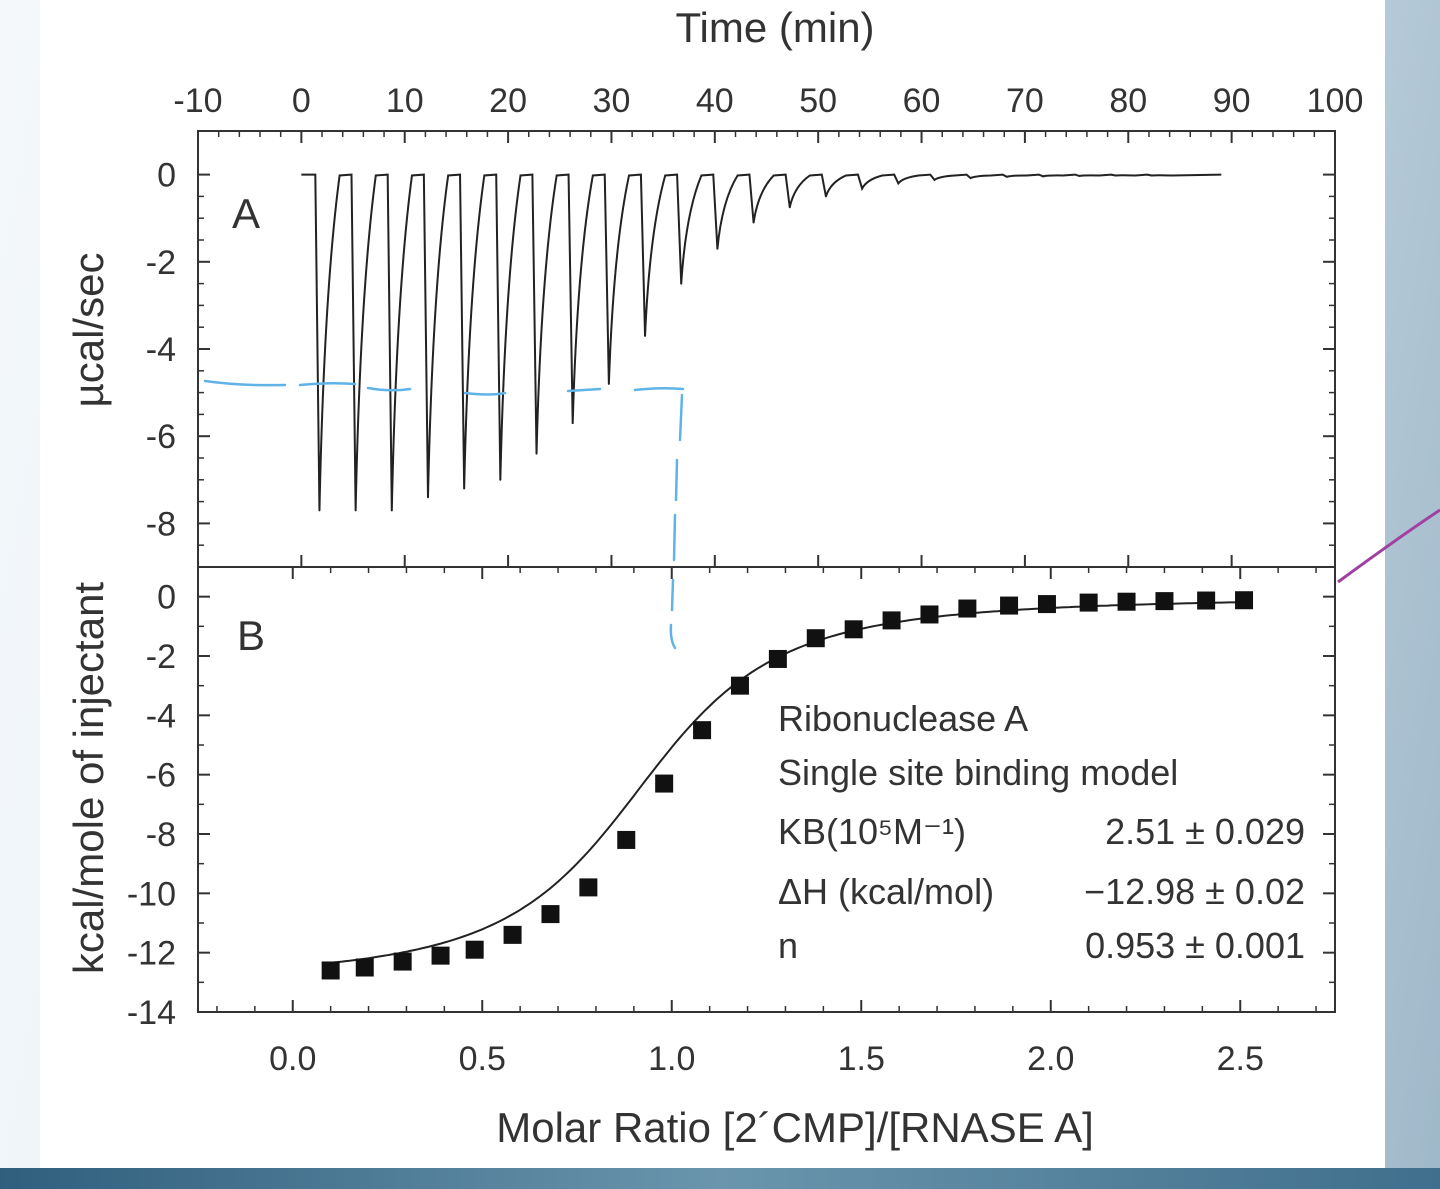  What do you see at coordinates (922, 101) in the screenshot?
I see `x-tick-label-top: 60` at bounding box center [922, 101].